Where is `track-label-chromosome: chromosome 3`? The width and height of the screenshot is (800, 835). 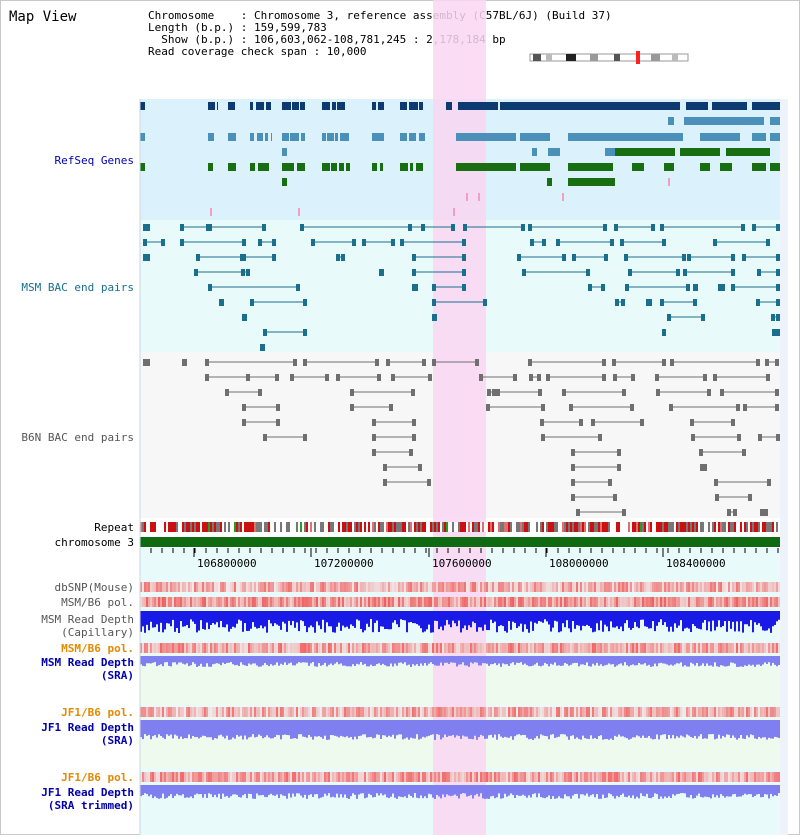 track-label-chromosome: chromosome 3 is located at coordinates (94, 542).